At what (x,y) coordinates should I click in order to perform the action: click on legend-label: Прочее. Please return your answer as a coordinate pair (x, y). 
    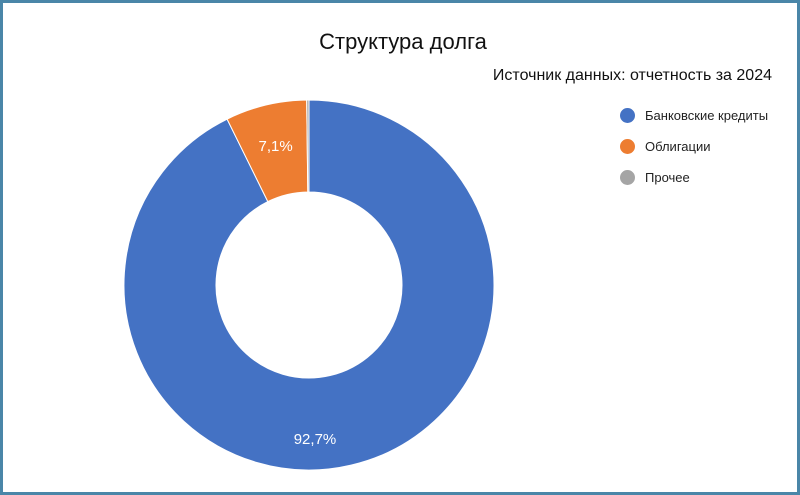
    Looking at the image, I should click on (667, 177).